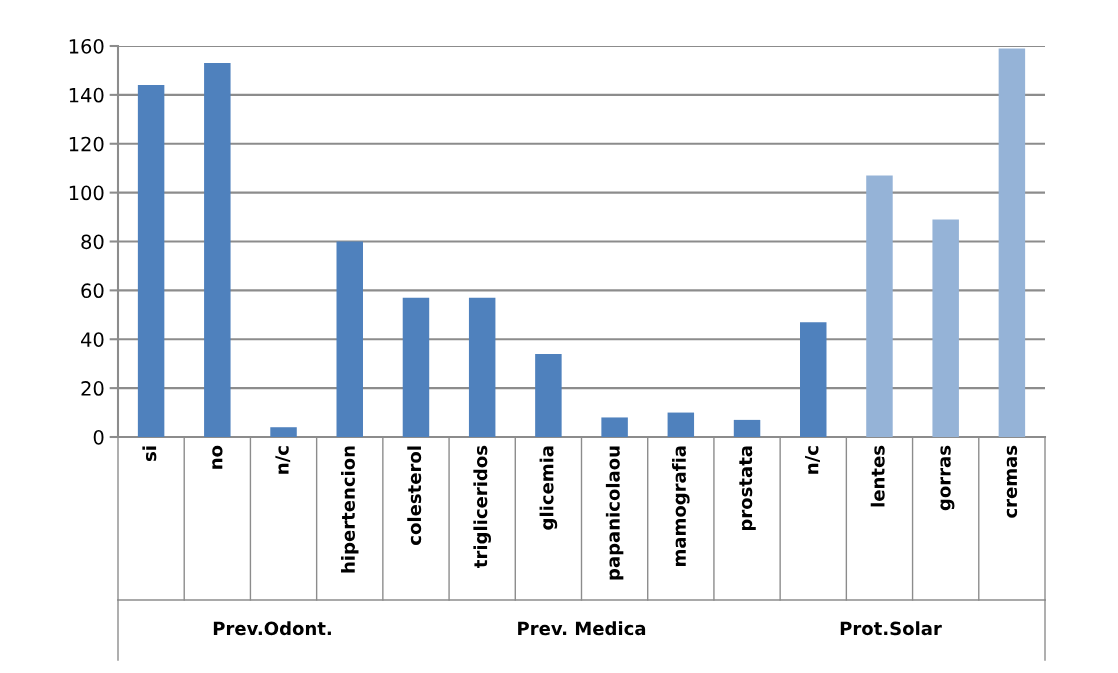  Describe the element at coordinates (1012, 481) in the screenshot. I see `x-tick-label: cremas` at that location.